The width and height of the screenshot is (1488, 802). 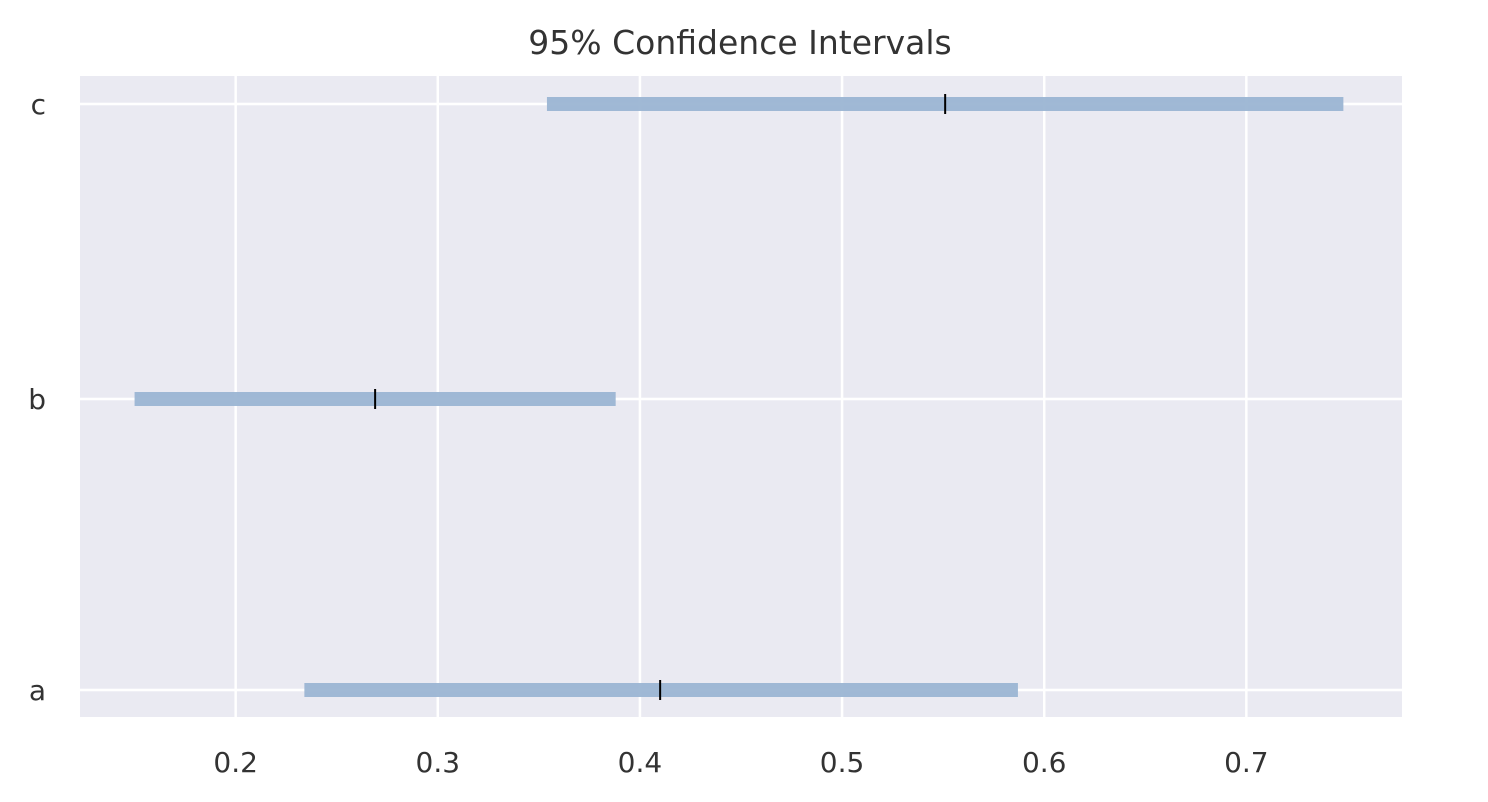 I want to click on x-tick-label: 0.2, so click(x=235, y=762).